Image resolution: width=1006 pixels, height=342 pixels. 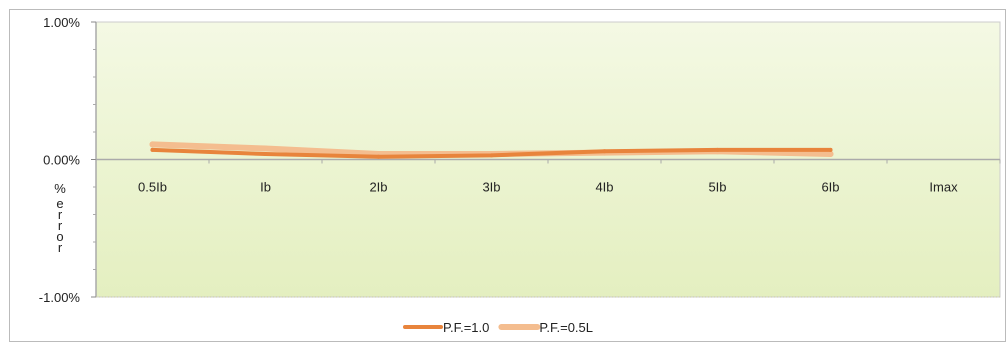 I want to click on y-axis-label-char: o, so click(x=59, y=236).